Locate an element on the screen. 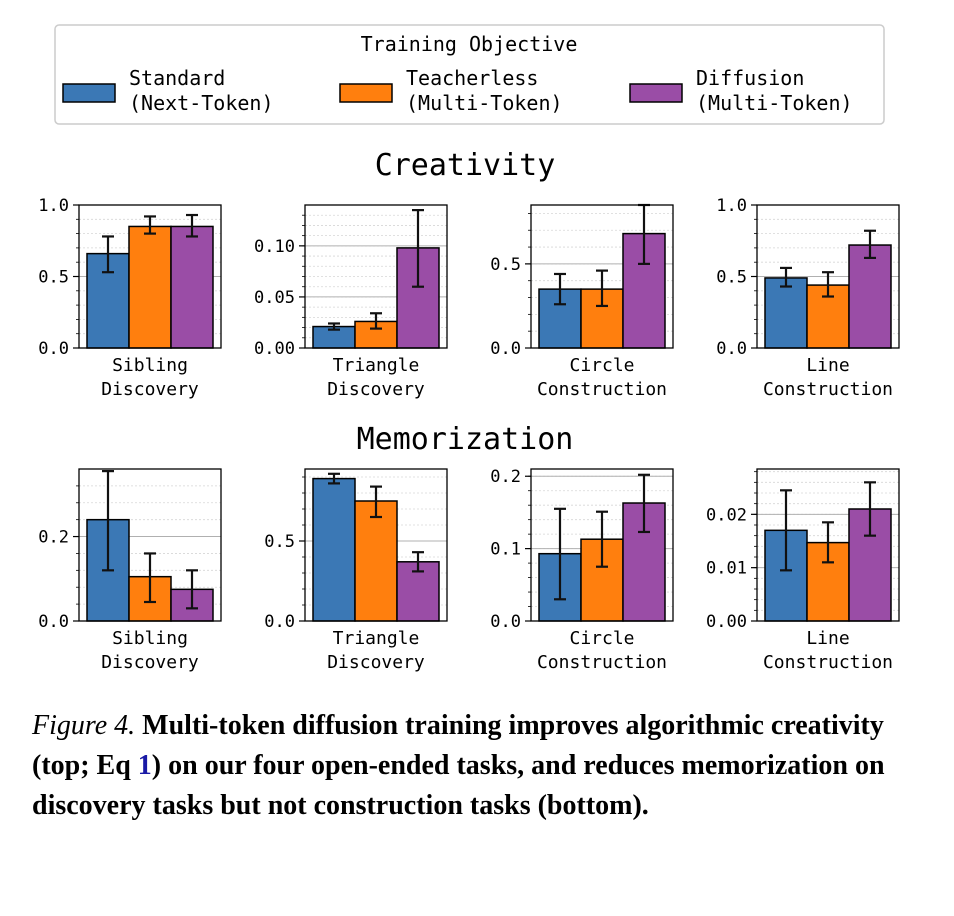 The image size is (954, 916). chart-panel-5: 0.0 0.5 Triangle Discovery is located at coordinates (356, 570).